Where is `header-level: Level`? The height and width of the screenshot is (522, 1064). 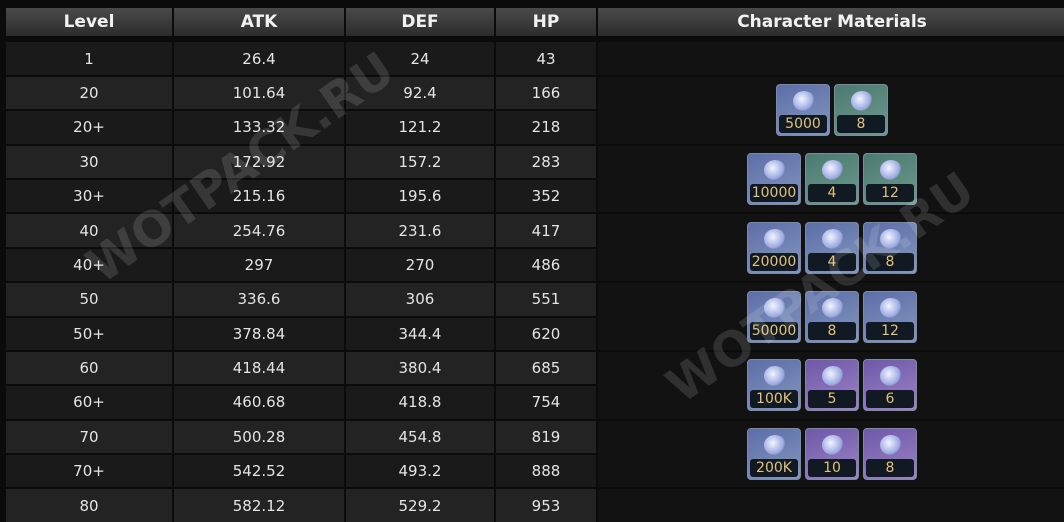
header-level: Level is located at coordinates (89, 22).